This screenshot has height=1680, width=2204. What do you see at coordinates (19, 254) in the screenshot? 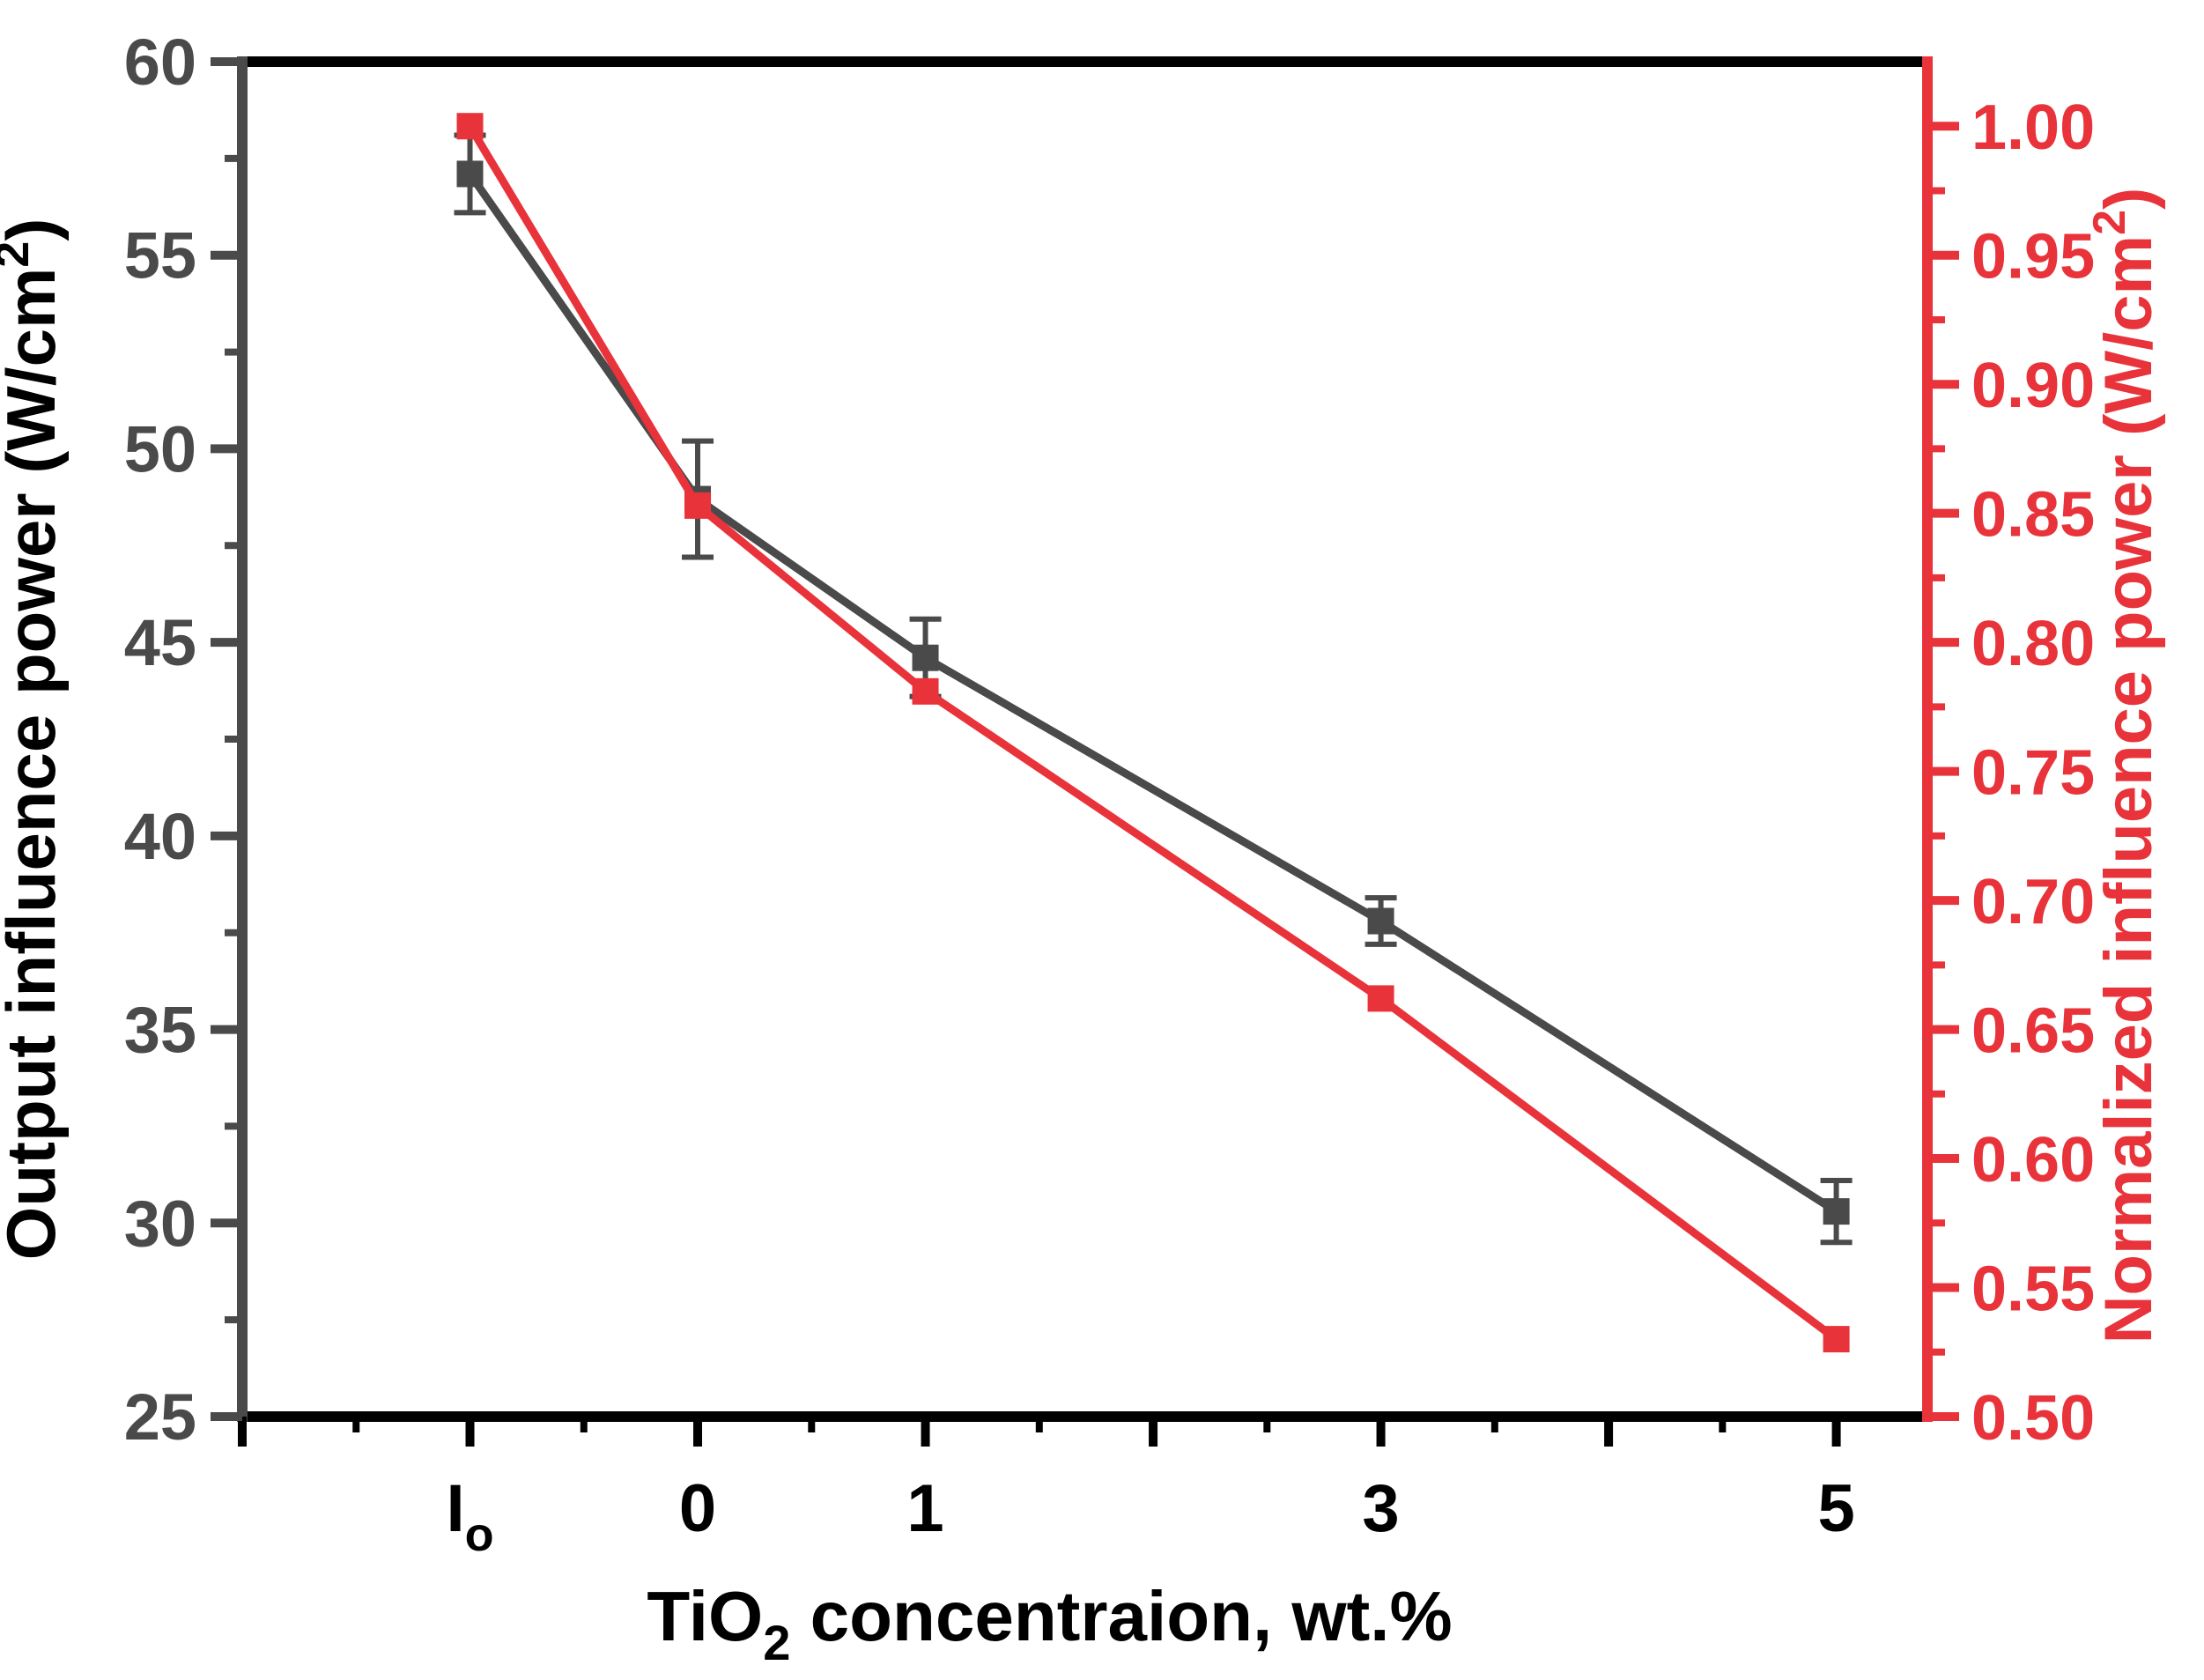
I see `left-y-axis-title-superscript: 2` at bounding box center [19, 254].